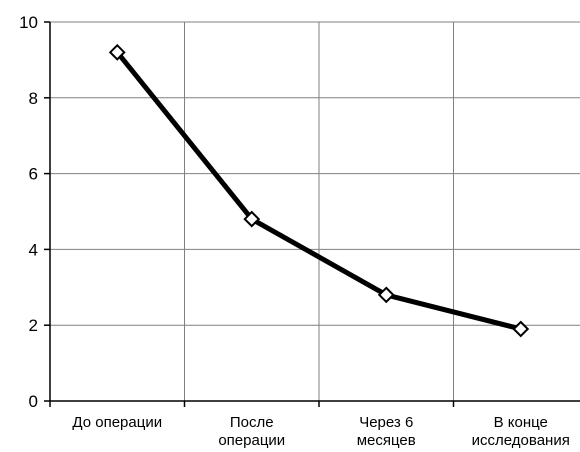 The height and width of the screenshot is (452, 580). Describe the element at coordinates (521, 422) in the screenshot. I see `x-tick-label-line: В конце` at that location.